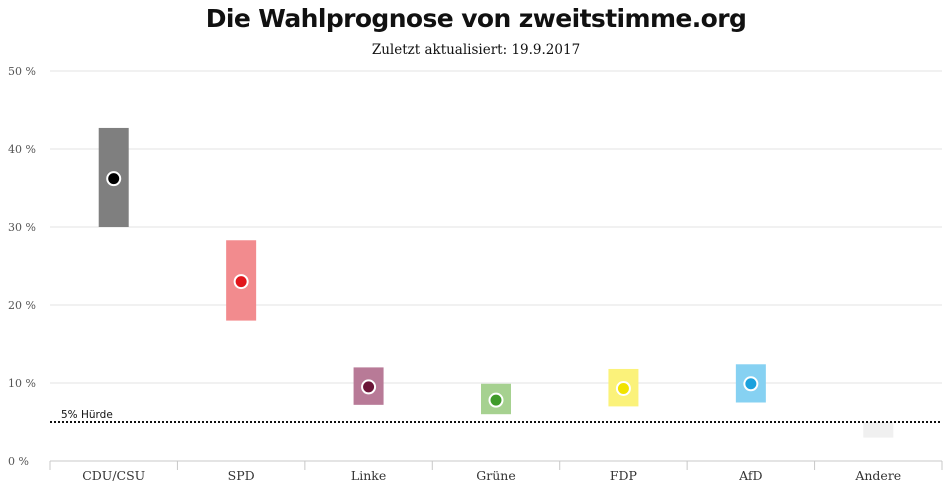 The image size is (952, 498). Describe the element at coordinates (877, 475) in the screenshot. I see `x-tick-label: Andere` at that location.